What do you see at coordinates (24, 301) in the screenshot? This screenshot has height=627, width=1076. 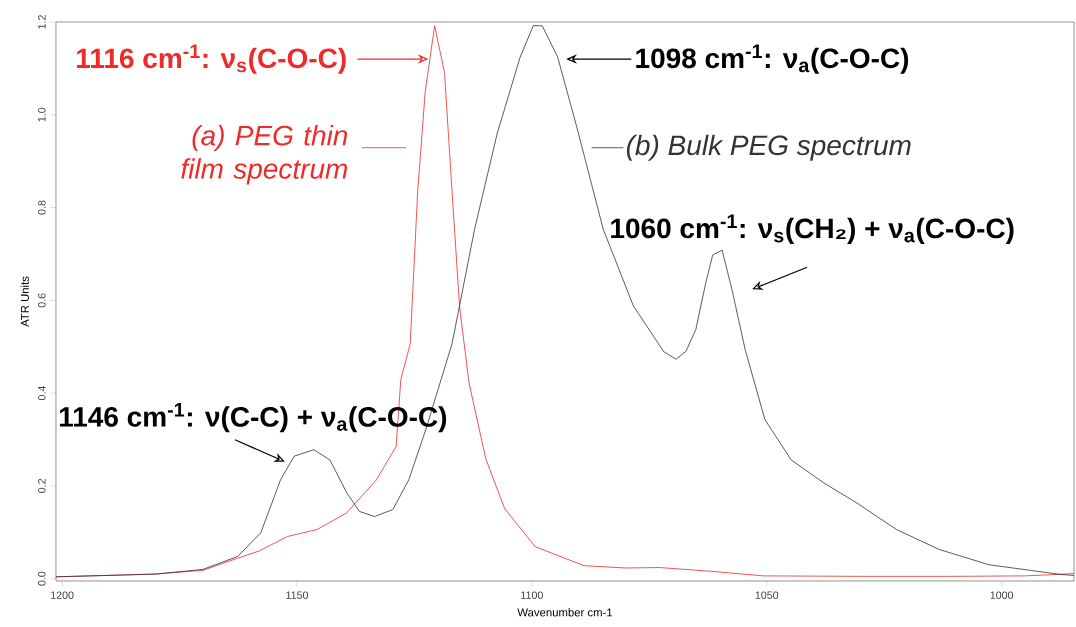 I see `y-axis-title: ATR Units` at bounding box center [24, 301].